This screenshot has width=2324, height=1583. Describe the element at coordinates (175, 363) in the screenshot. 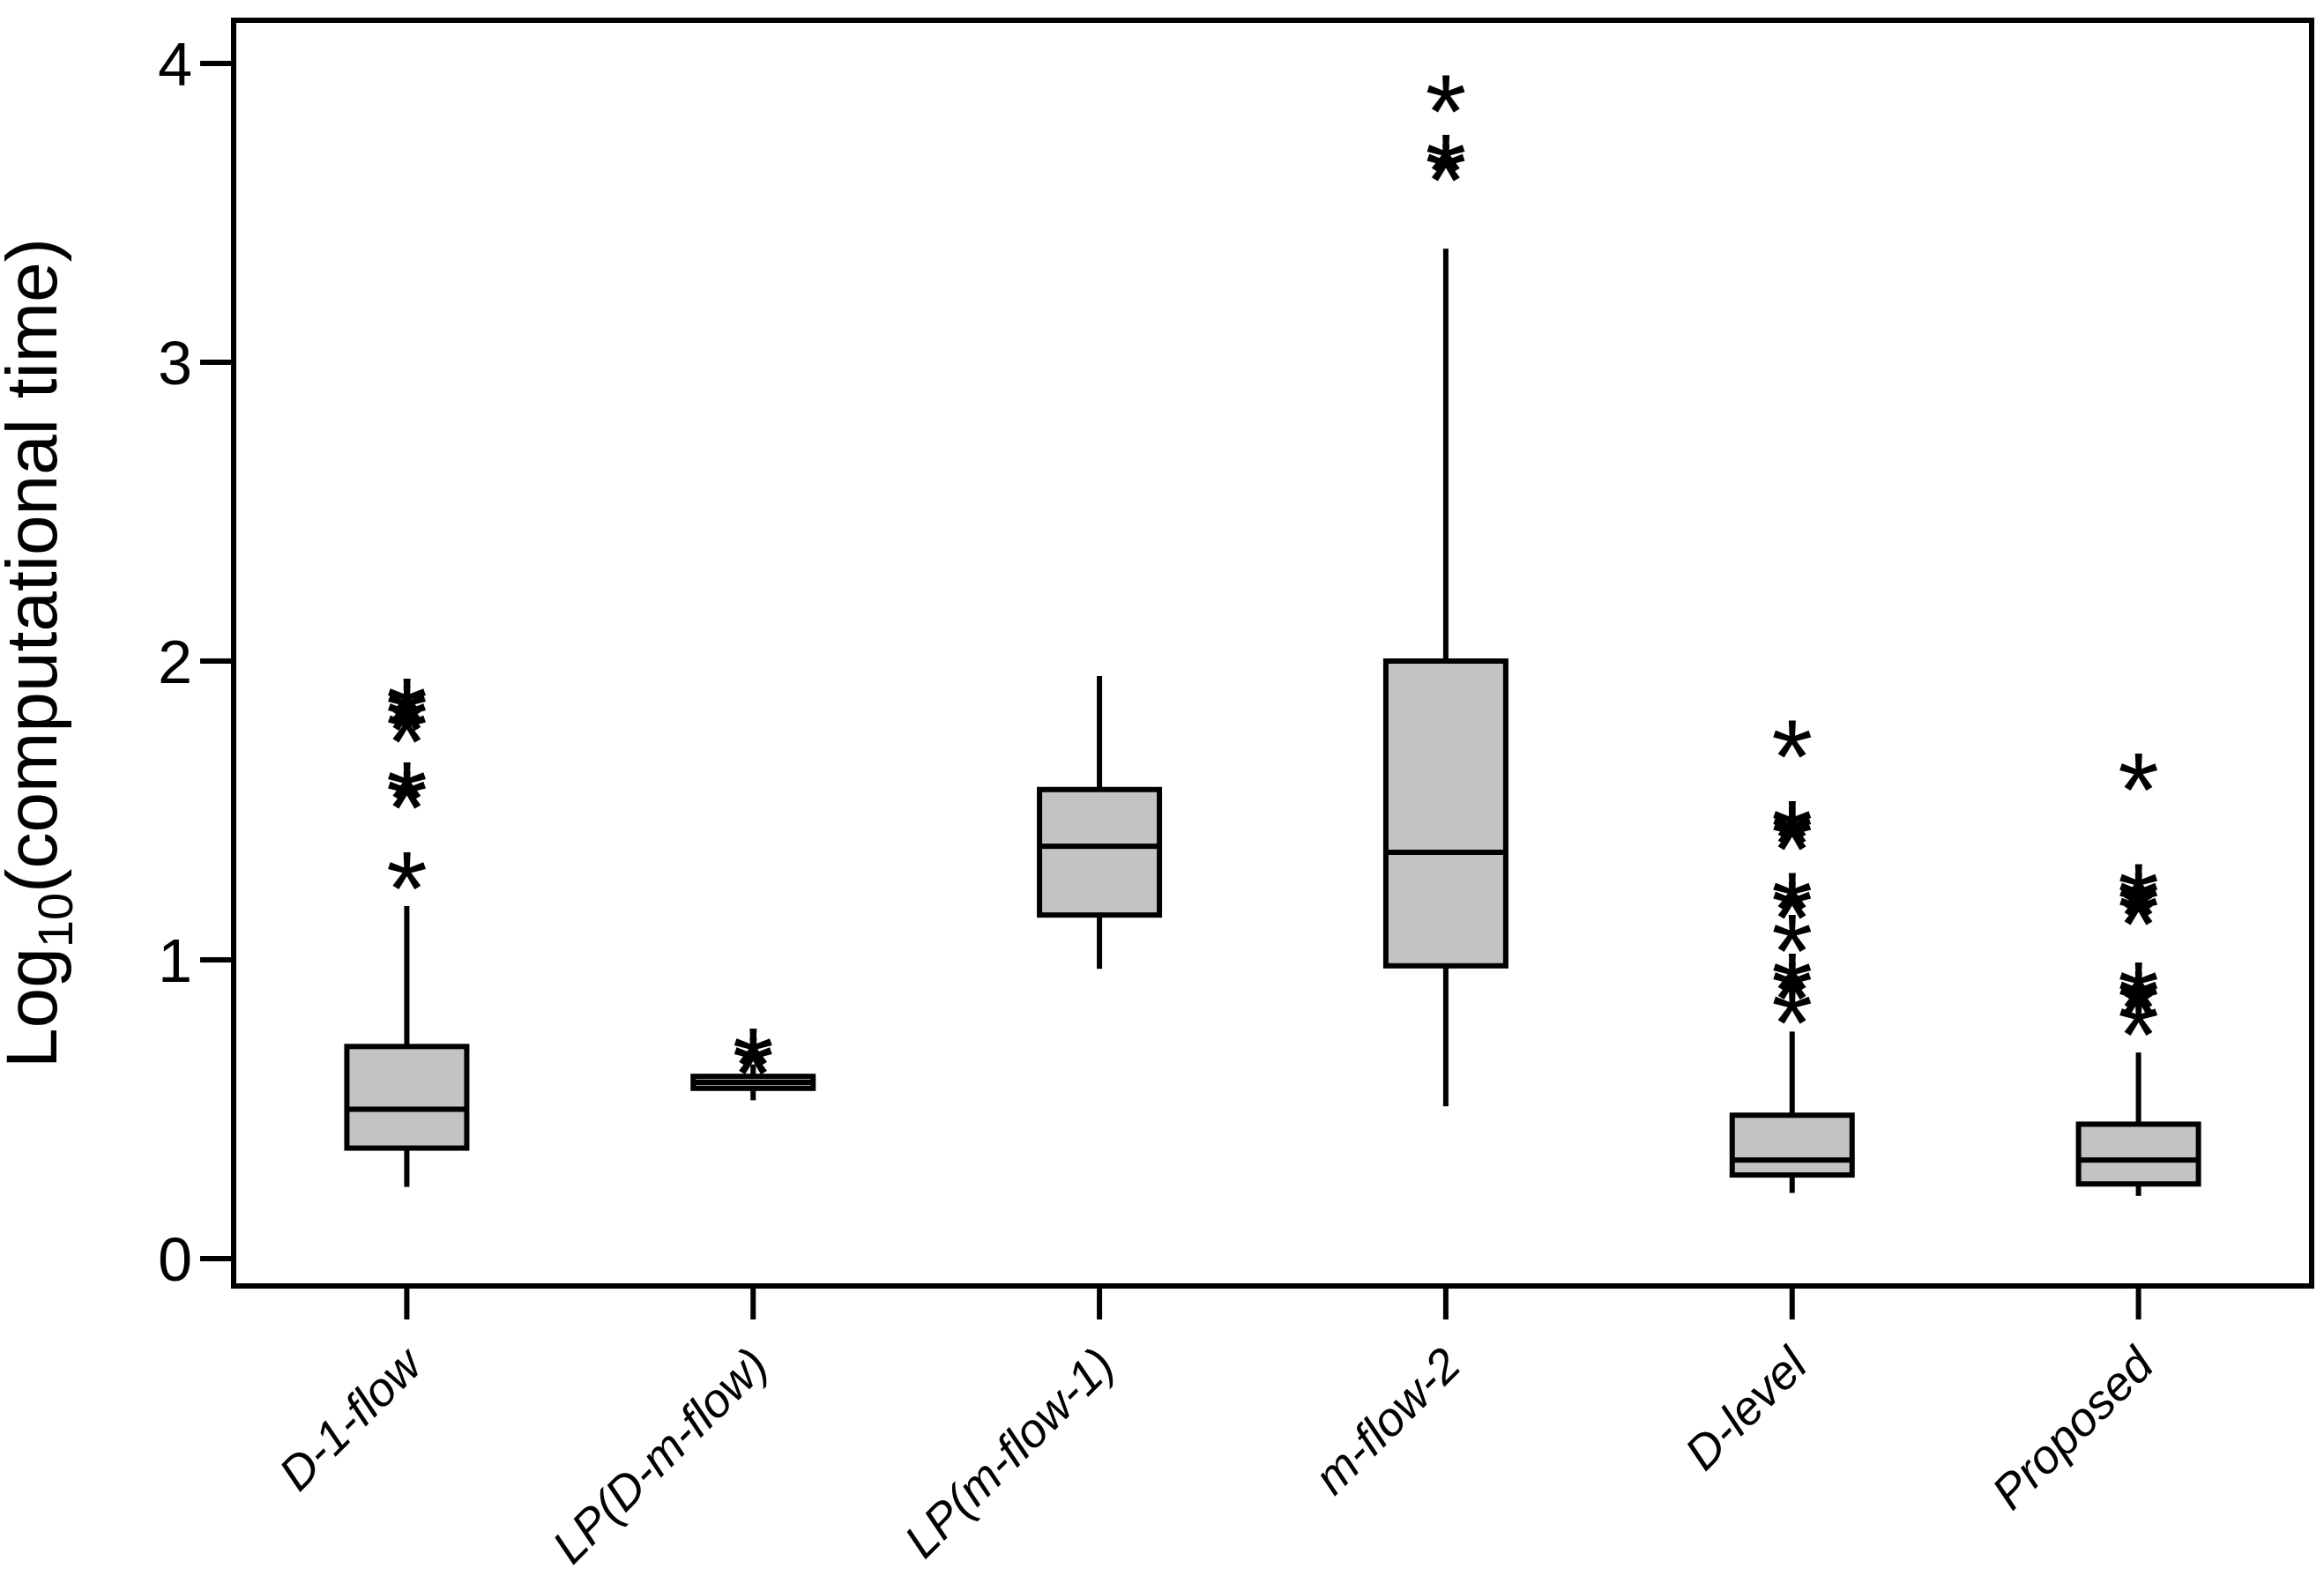

I see `y-tick-label-3: 3` at that location.